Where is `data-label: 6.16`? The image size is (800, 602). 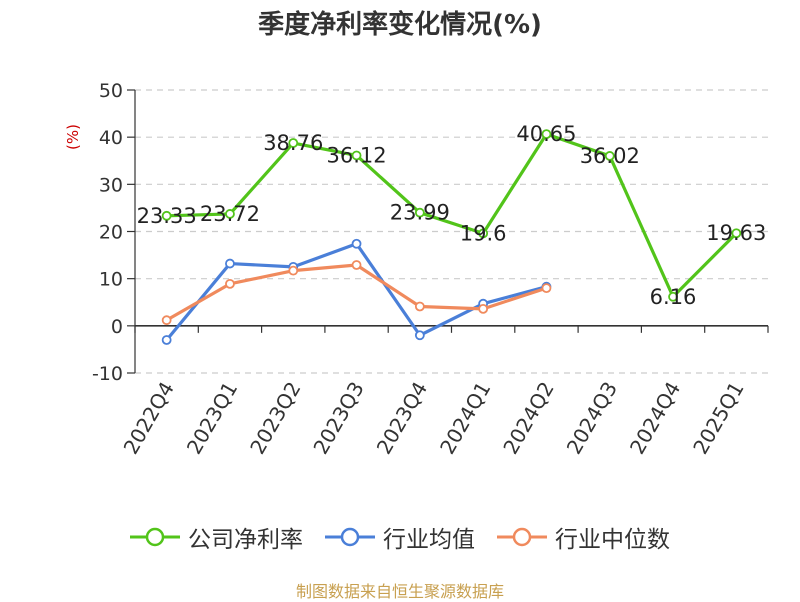
data-label: 6.16 is located at coordinates (673, 297).